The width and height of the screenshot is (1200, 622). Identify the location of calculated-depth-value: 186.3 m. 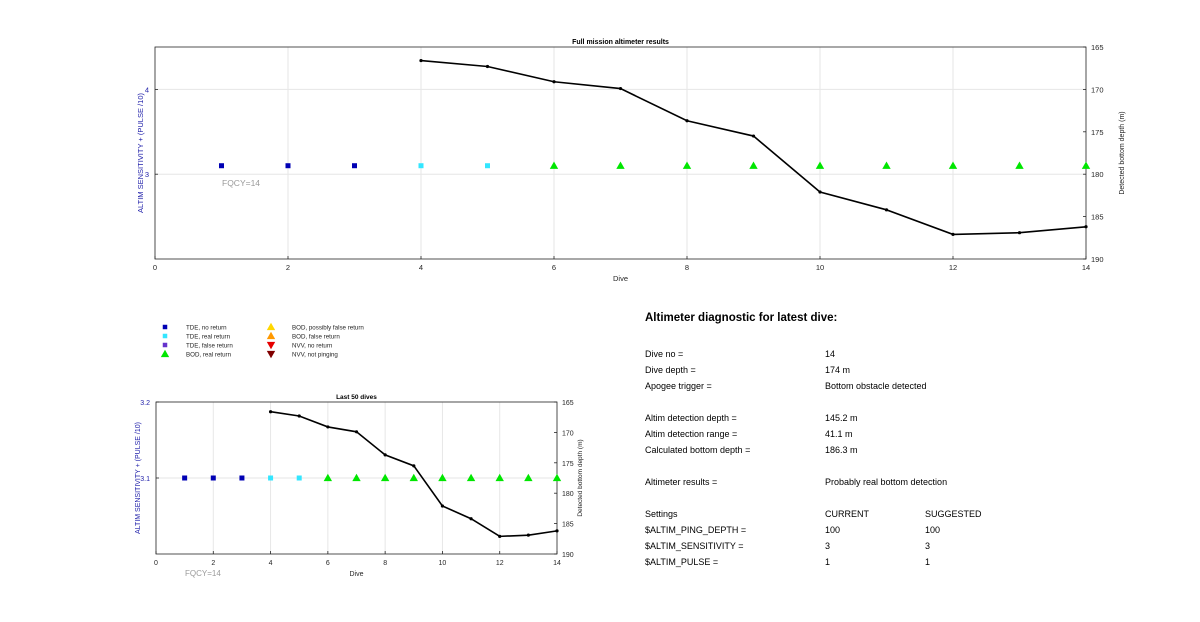
(841, 450).